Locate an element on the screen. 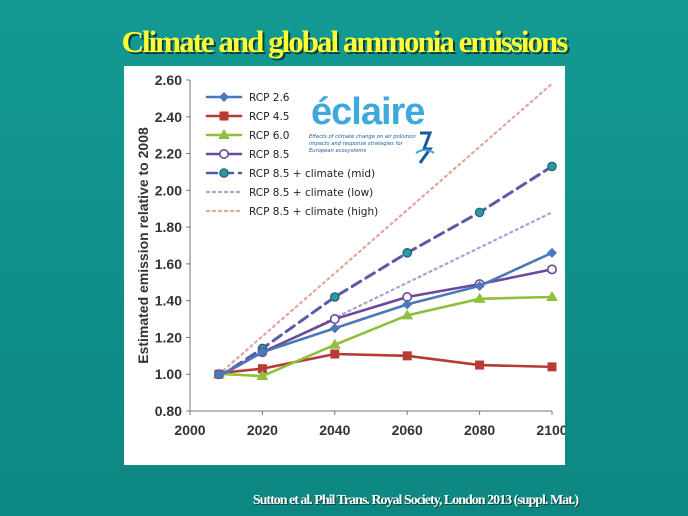 This screenshot has width=688, height=516. y-tick-label: 2.20 is located at coordinates (168, 154).